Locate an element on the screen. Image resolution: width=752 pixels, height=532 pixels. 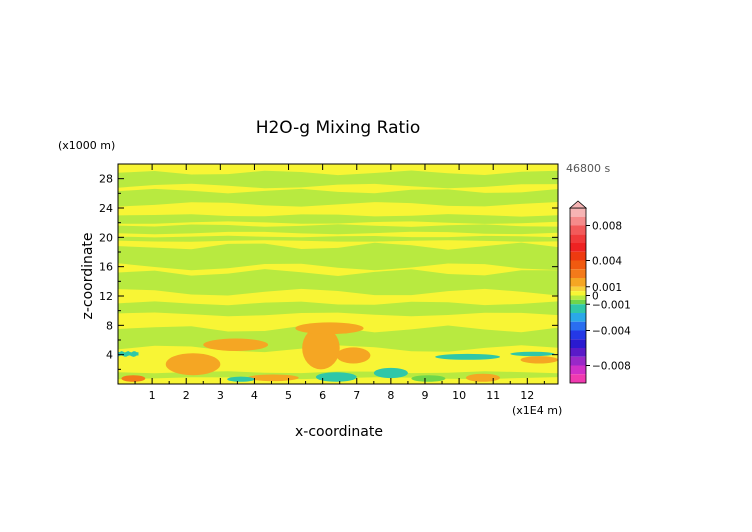
chart-title: H2O-g Mixing Ratio is located at coordinates (338, 128).